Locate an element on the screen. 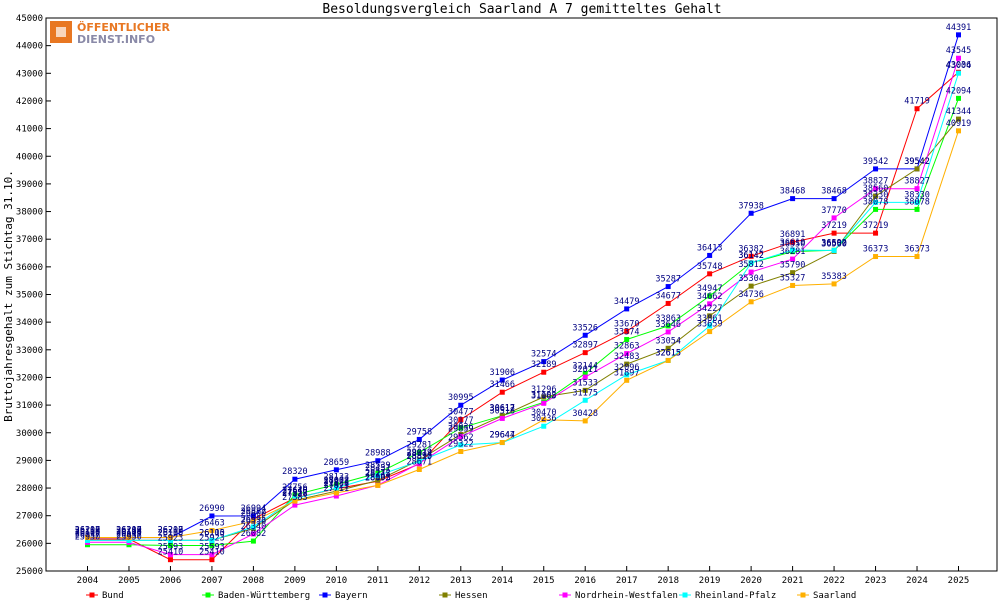 The width and height of the screenshot is (1000, 600). data-label-hessen: 33054 is located at coordinates (668, 341).